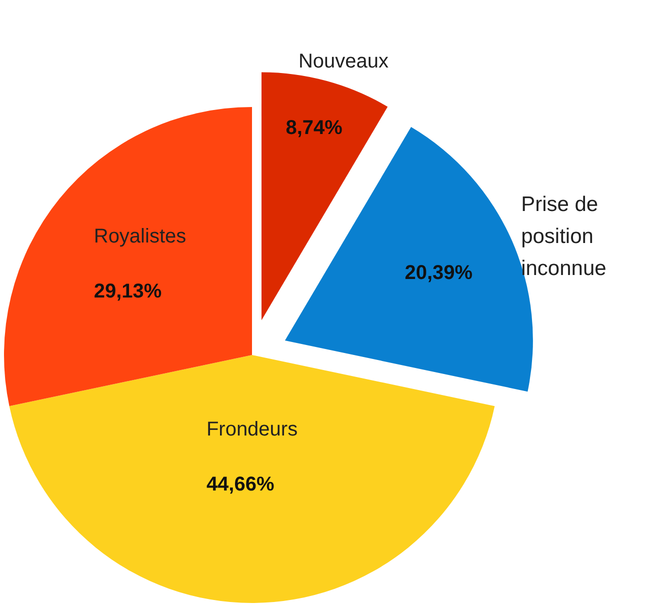  Describe the element at coordinates (240, 485) in the screenshot. I see `data-label: 44,66%` at that location.